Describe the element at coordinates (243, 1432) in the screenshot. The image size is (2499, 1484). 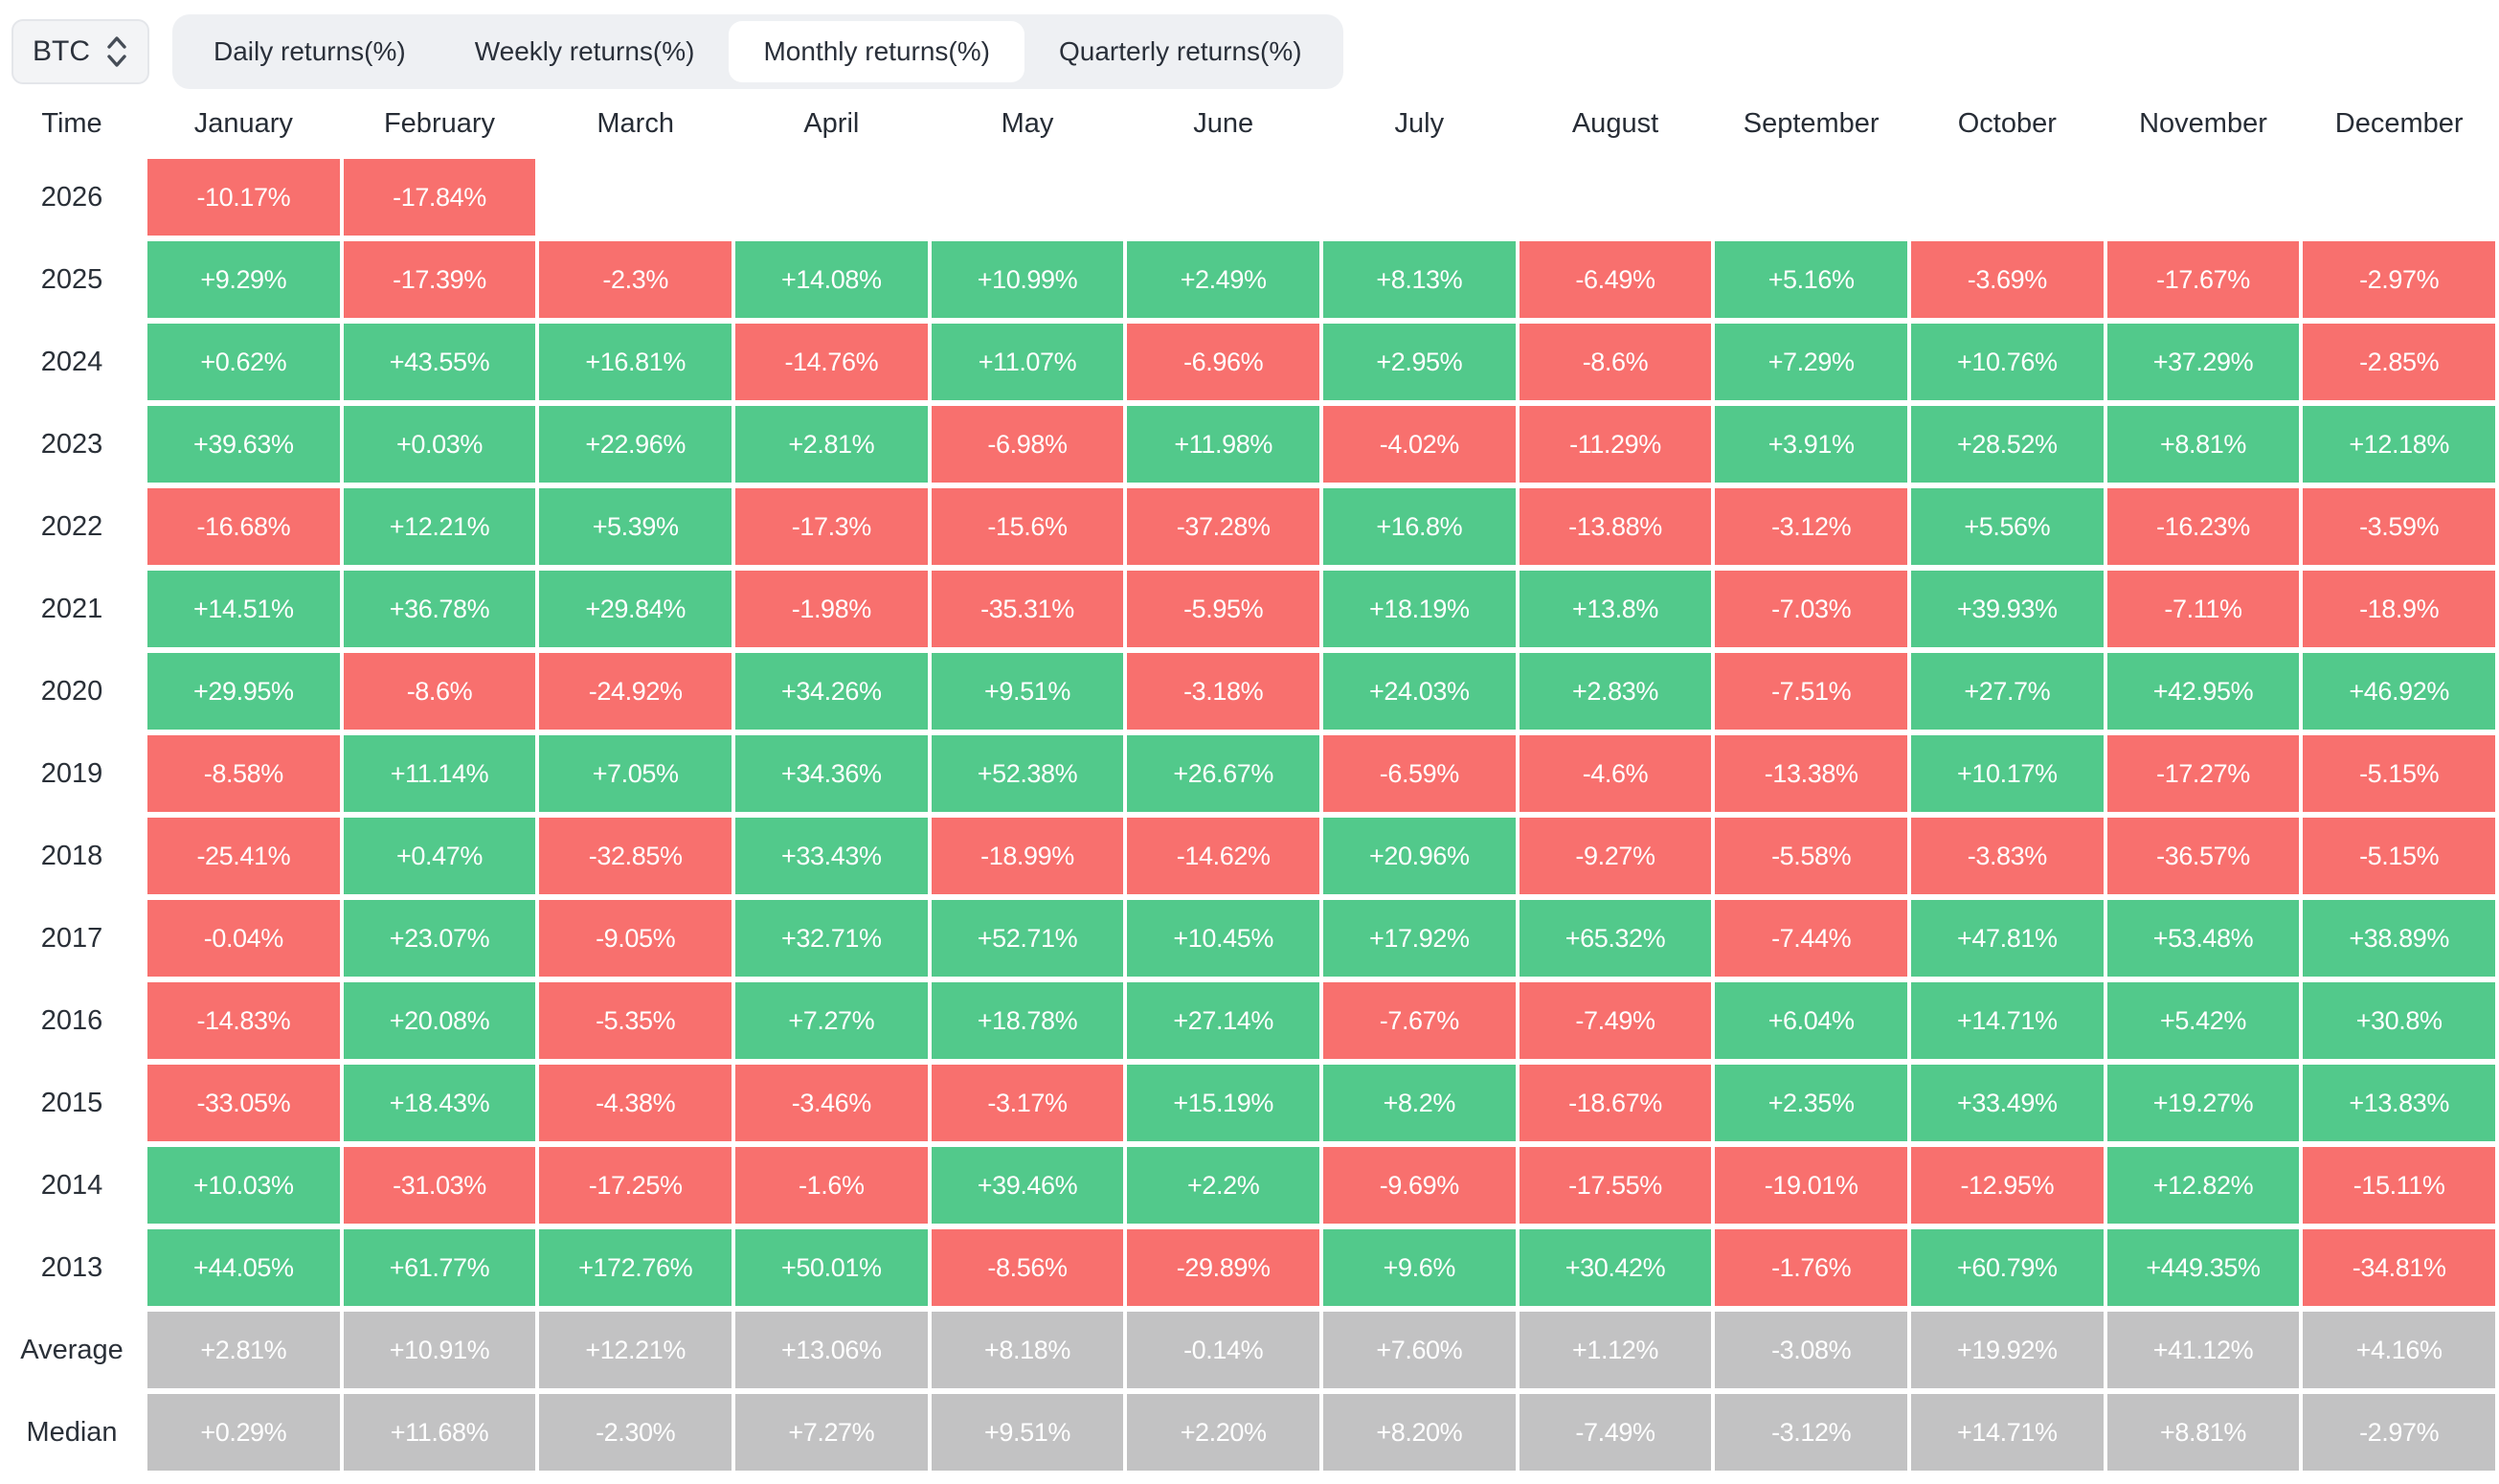
I see `return-cell: +0.29%` at that location.